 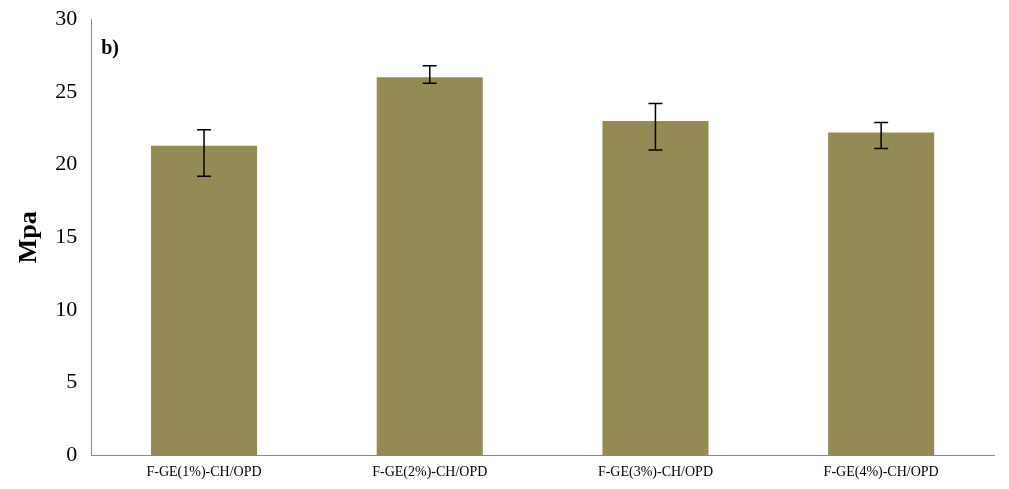 What do you see at coordinates (204, 472) in the screenshot?
I see `x-tick-label: F-GE(1%)-CH/OPD` at bounding box center [204, 472].